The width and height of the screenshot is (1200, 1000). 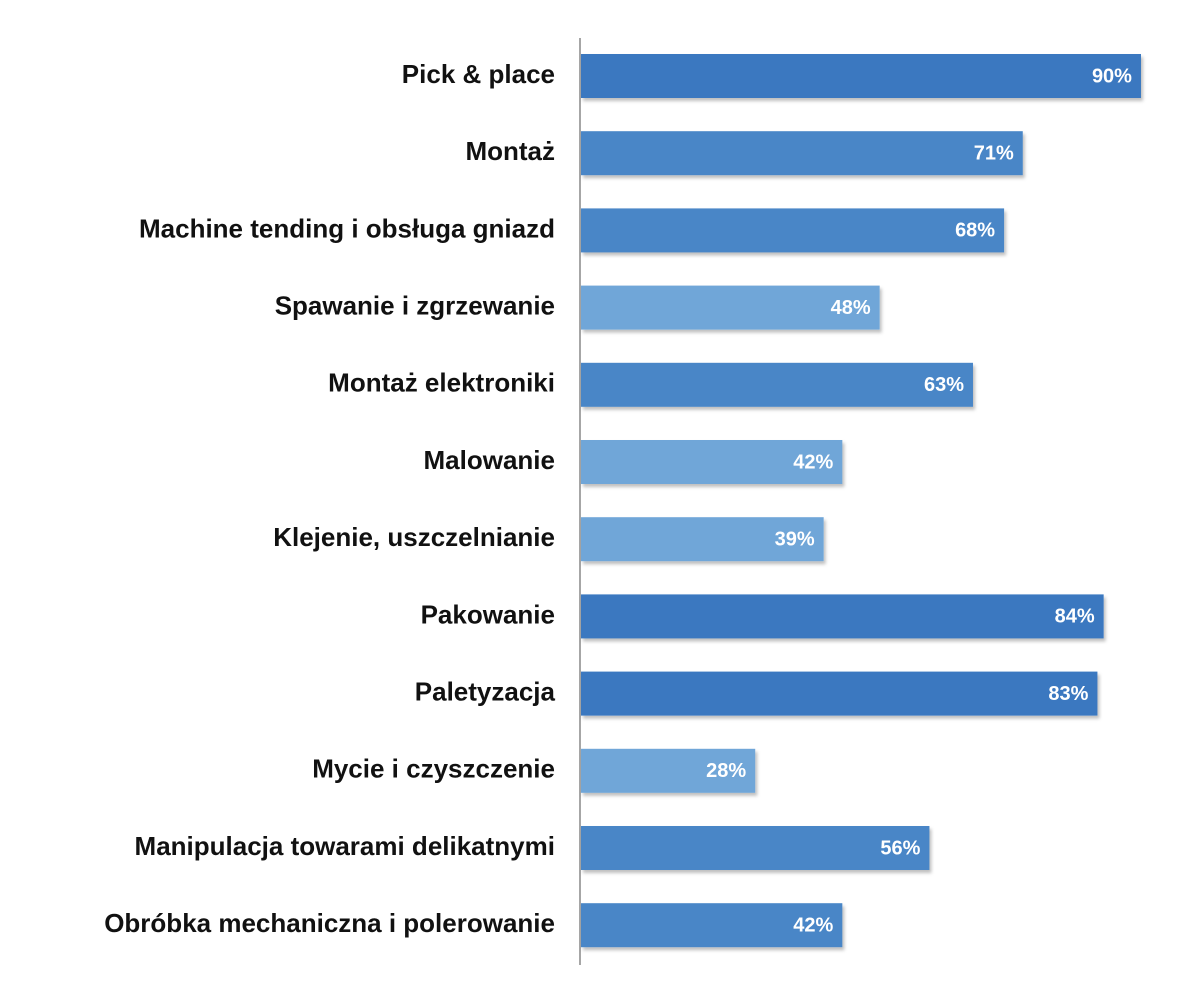 What do you see at coordinates (329, 923) in the screenshot?
I see `category-label: Obróbka mechaniczna i polerowanie` at bounding box center [329, 923].